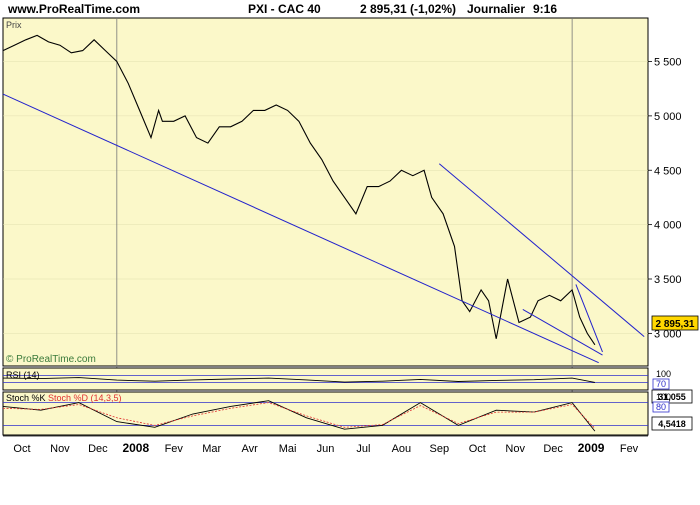 This screenshot has height=505, width=700. What do you see at coordinates (85, 398) in the screenshot?
I see `stochastic-d-title: Stoch %D (14,3,5)` at bounding box center [85, 398].